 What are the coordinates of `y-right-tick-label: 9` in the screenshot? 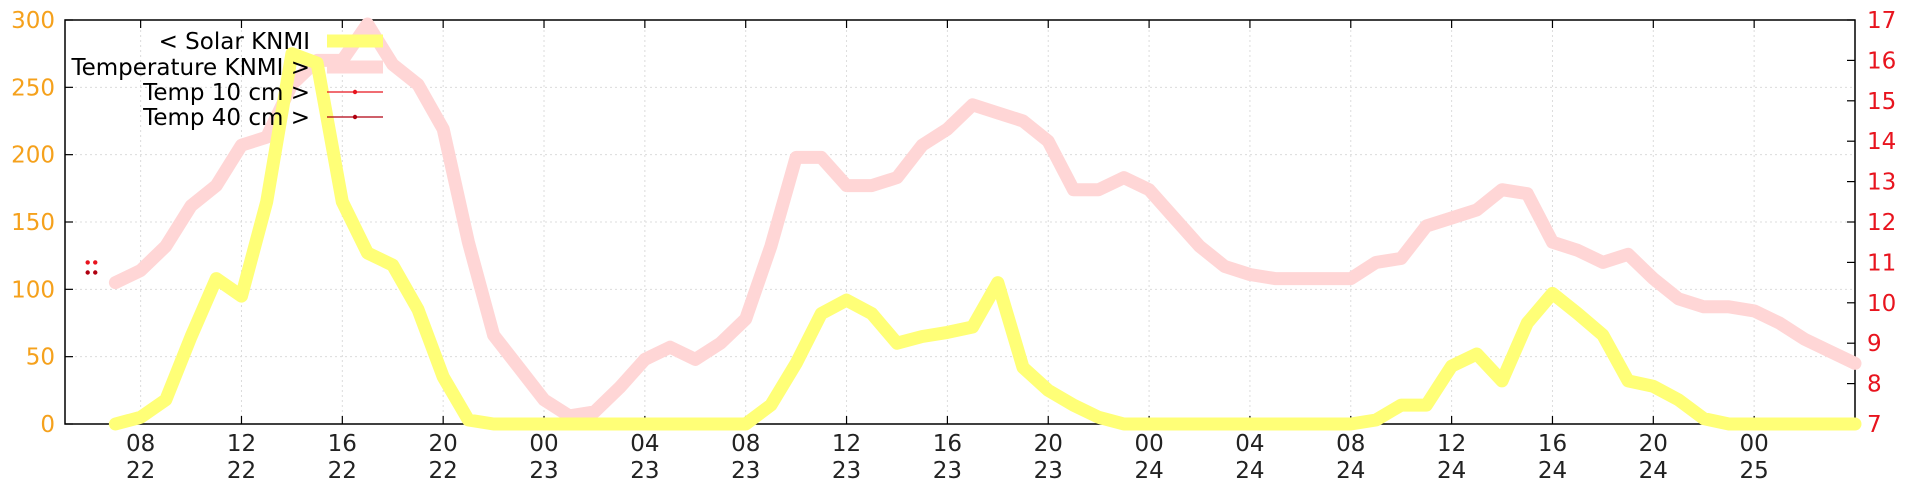 It's located at (1874, 344).